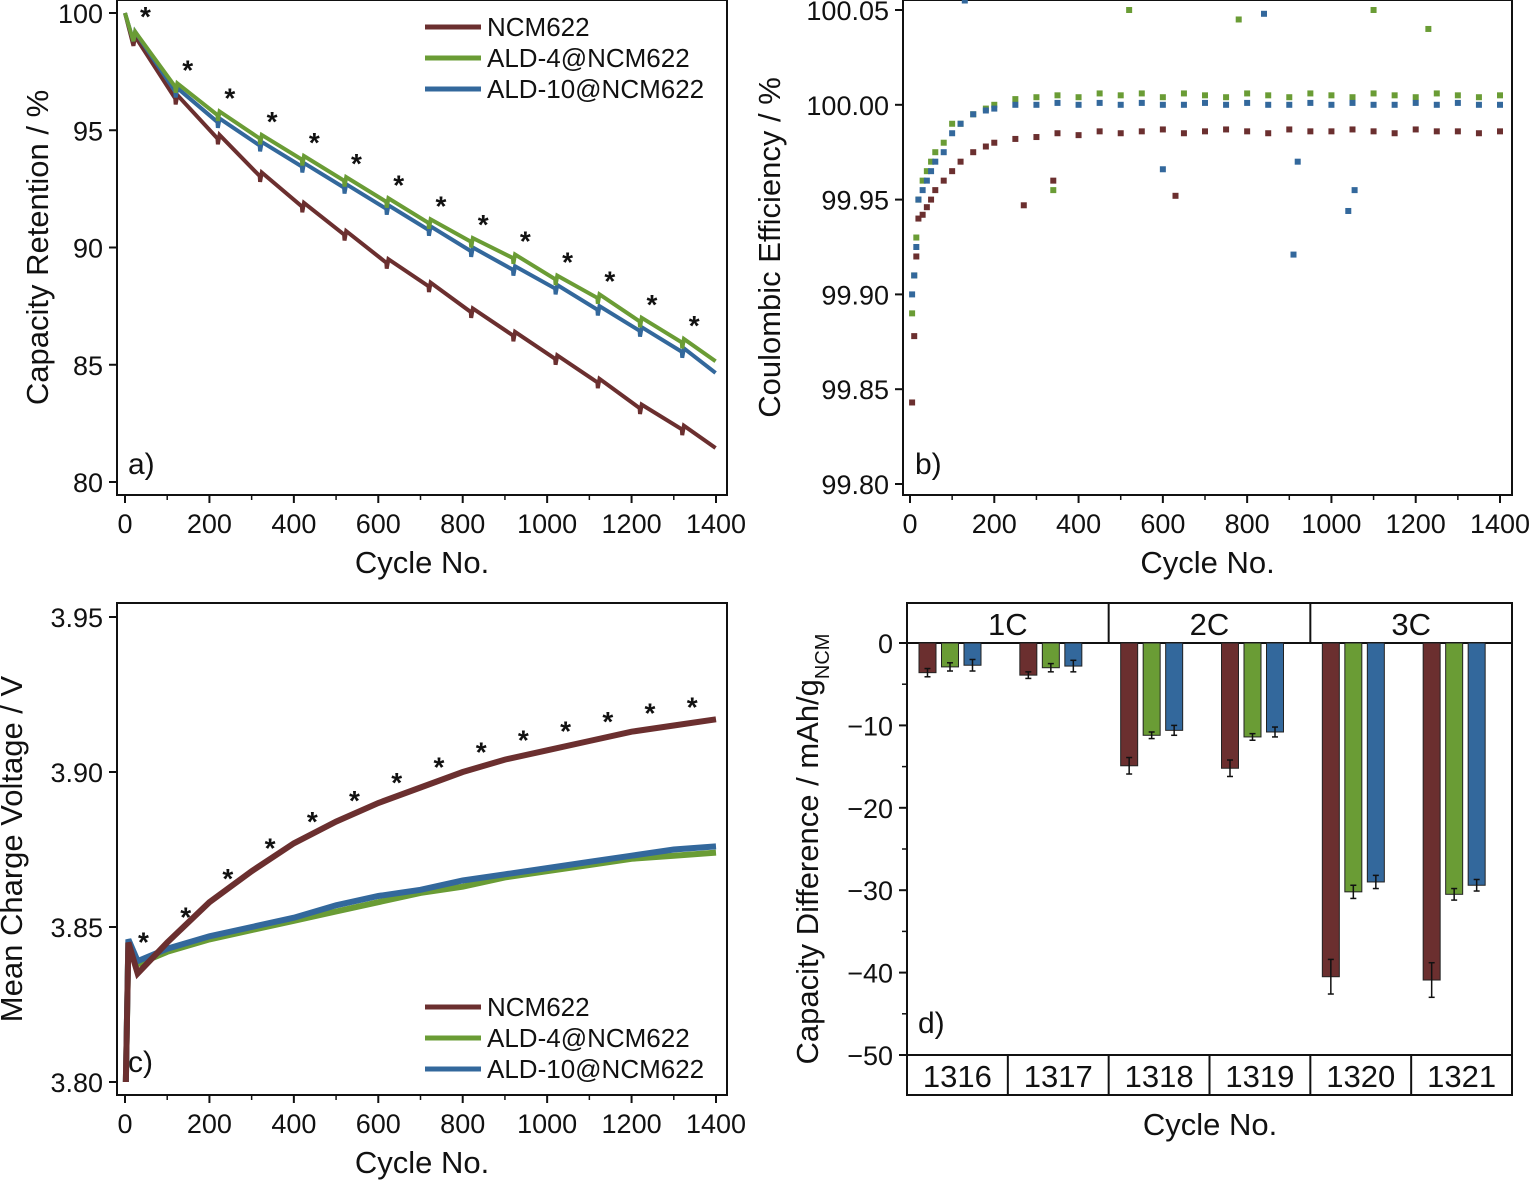 The height and width of the screenshot is (1183, 1536). Describe the element at coordinates (462, 524) in the screenshot. I see `x-tick-label: 800` at that location.